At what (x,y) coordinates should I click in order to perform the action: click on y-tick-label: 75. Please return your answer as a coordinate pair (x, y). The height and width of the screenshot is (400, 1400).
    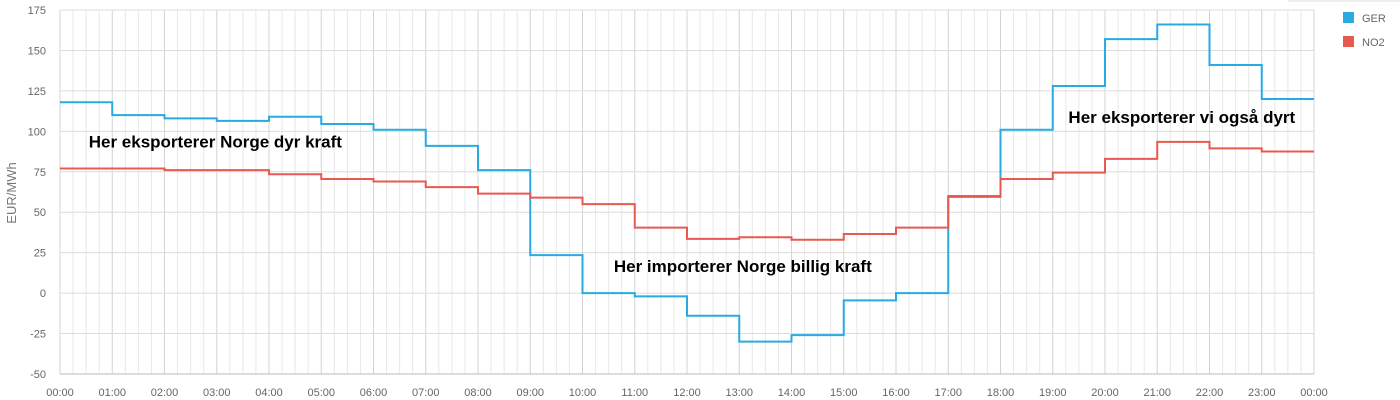
    Looking at the image, I should click on (40, 173).